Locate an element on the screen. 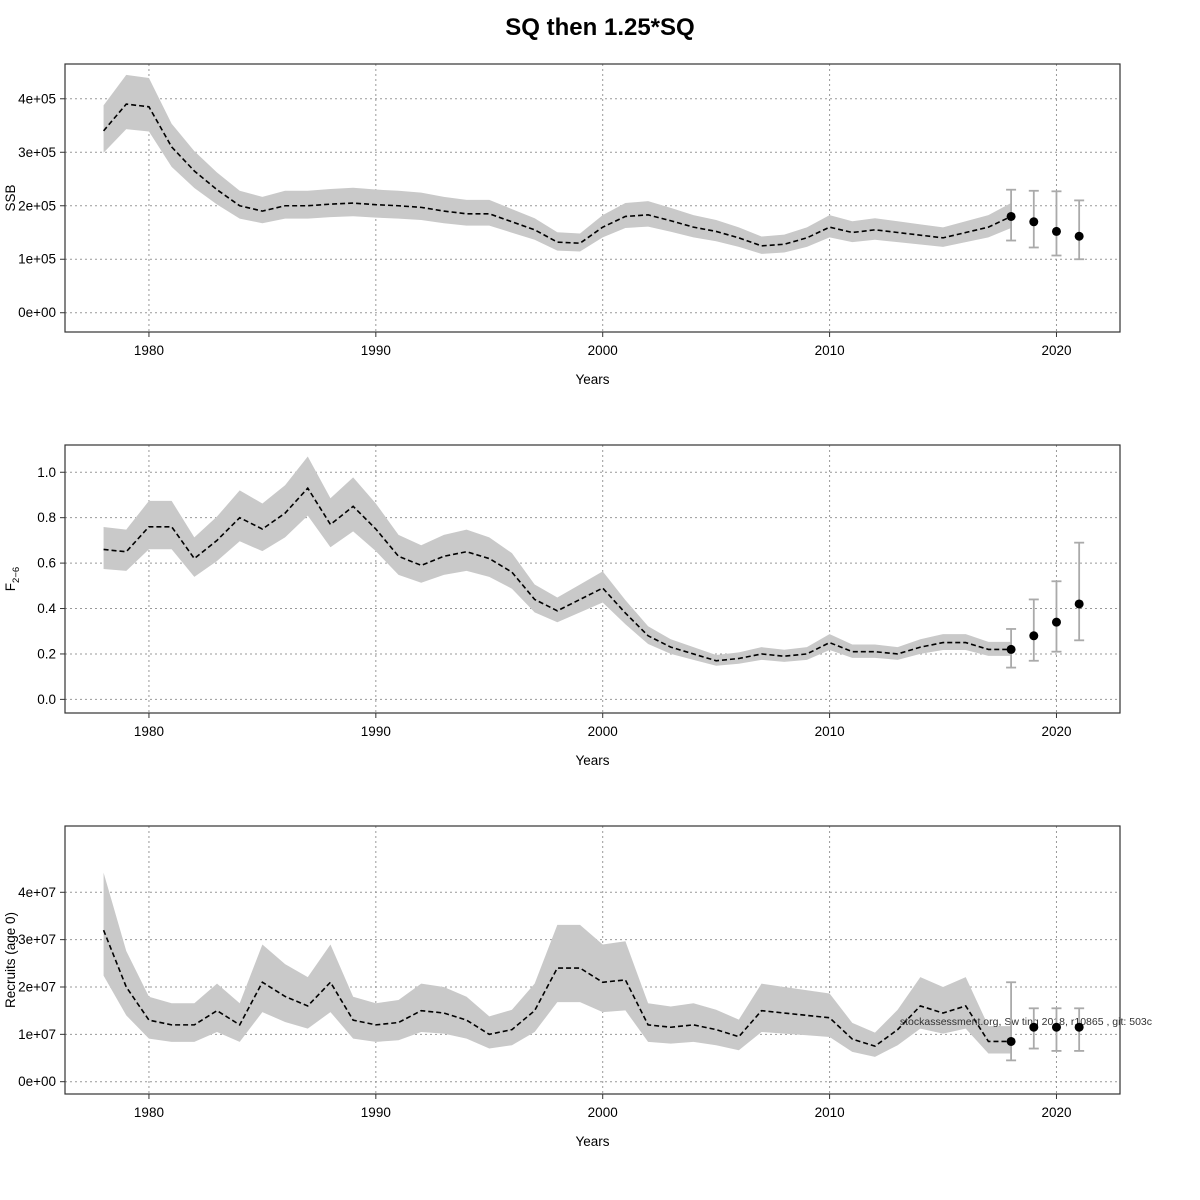 Image resolution: width=1200 pixels, height=1200 pixels. y-tick-label: 0.4 is located at coordinates (46, 608).